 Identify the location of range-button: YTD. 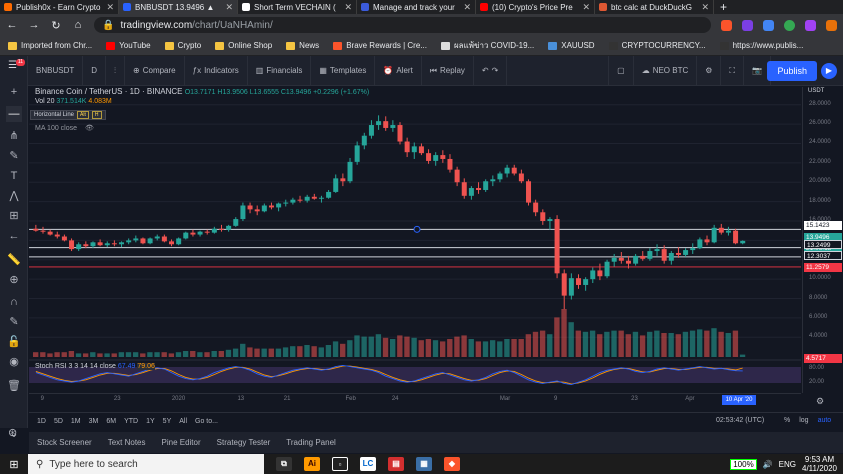
(131, 421).